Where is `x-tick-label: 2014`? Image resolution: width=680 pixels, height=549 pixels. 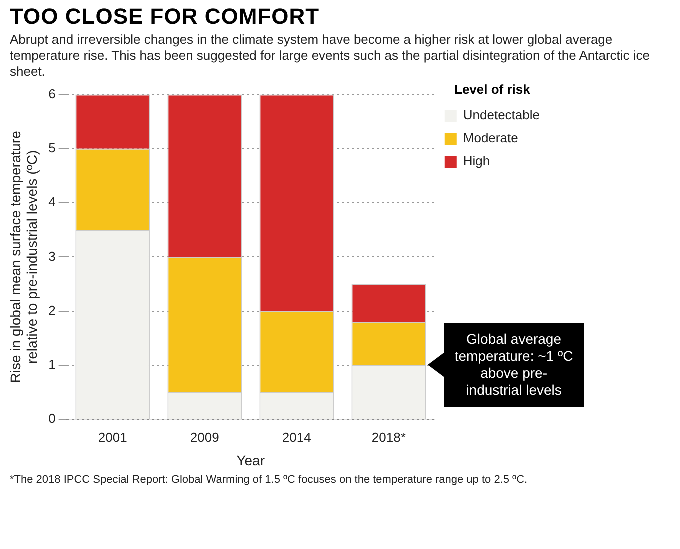 x-tick-label: 2014 is located at coordinates (297, 437).